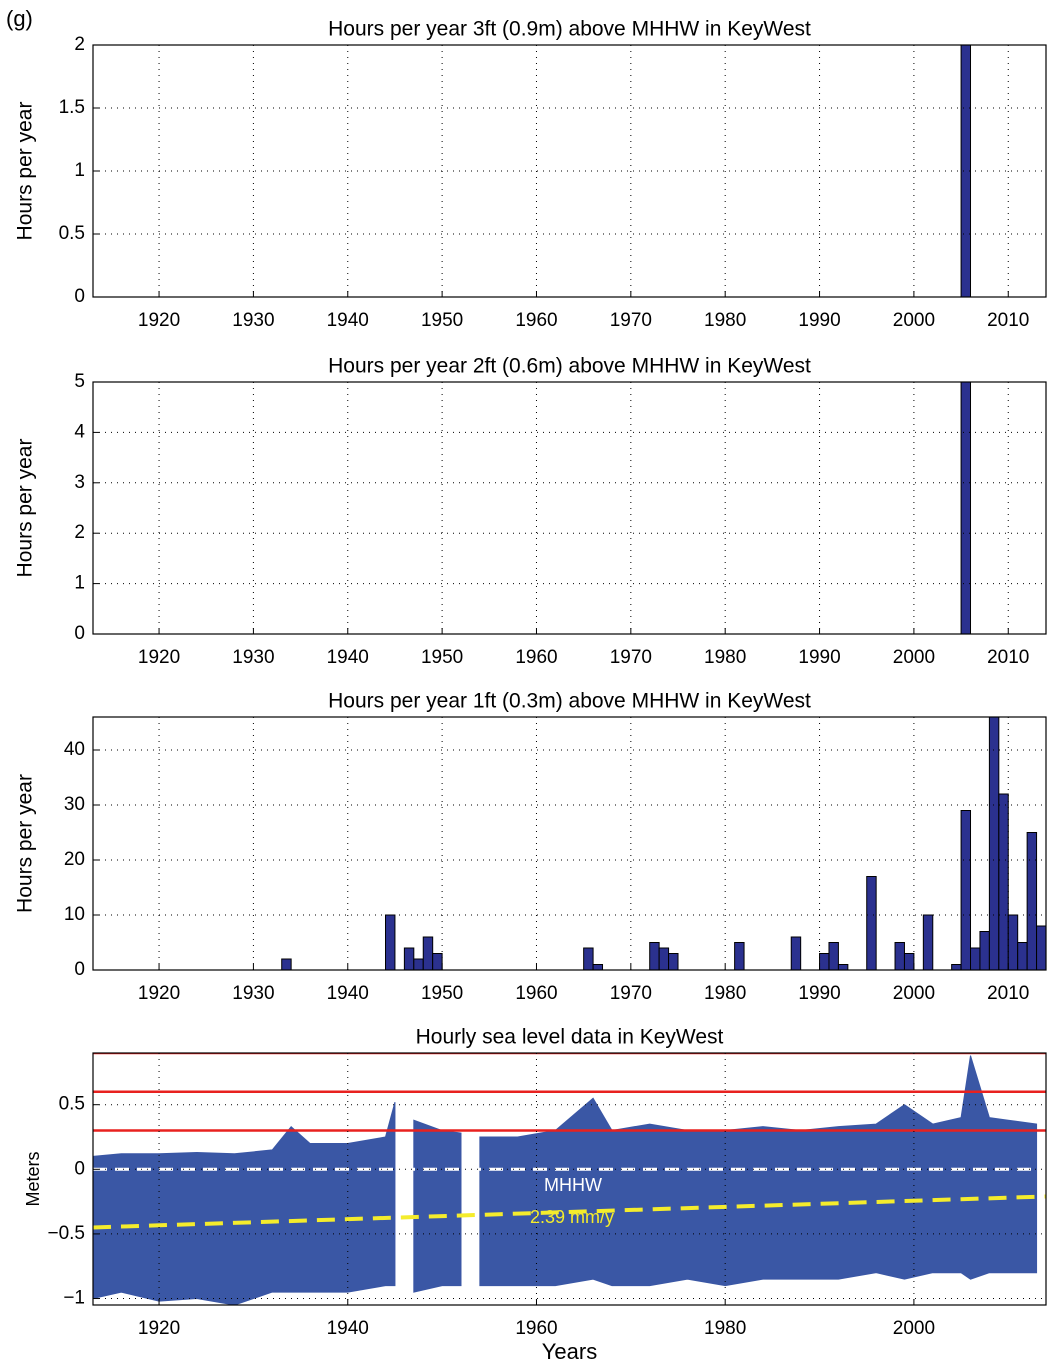 The width and height of the screenshot is (1056, 1364). I want to click on chart-title: Hourly sea level data in KeyWest, so click(570, 1037).